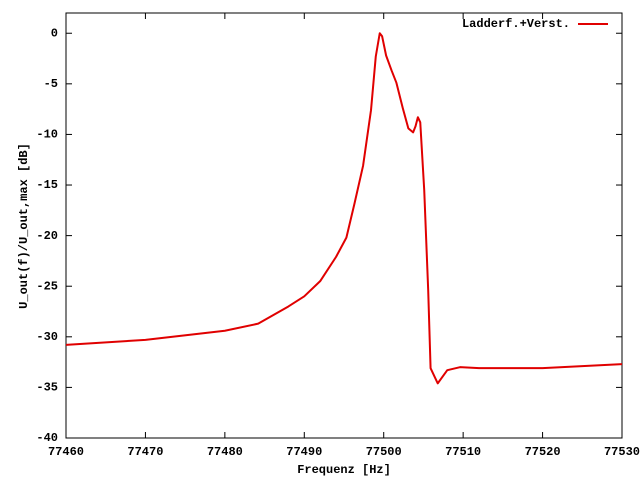 This screenshot has height=480, width=640. What do you see at coordinates (543, 452) in the screenshot?
I see `x-tick-label: 77520` at bounding box center [543, 452].